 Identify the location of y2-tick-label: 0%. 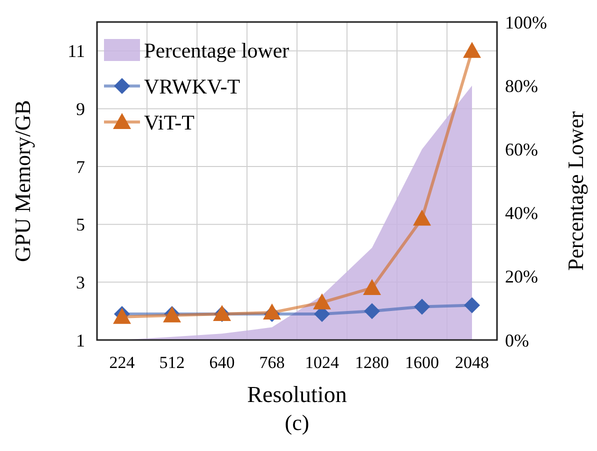
(517, 340).